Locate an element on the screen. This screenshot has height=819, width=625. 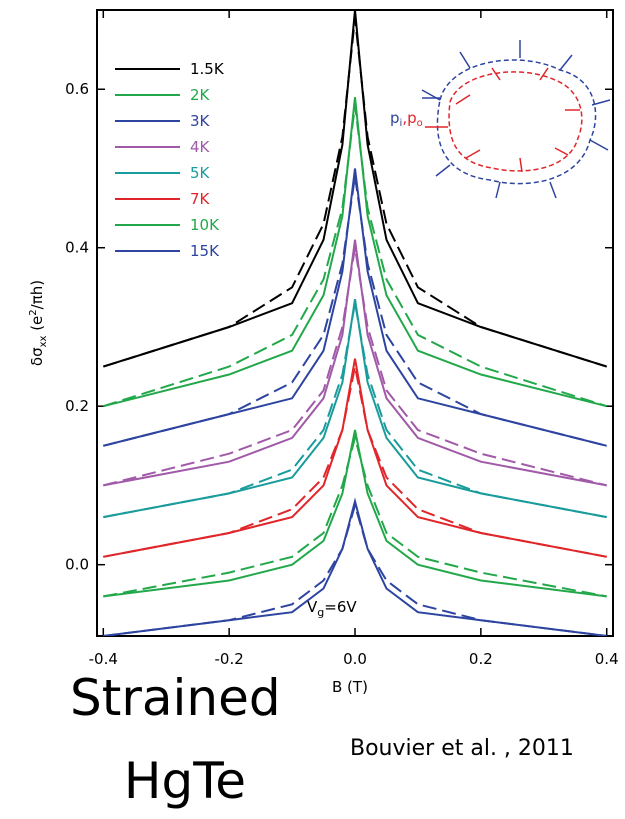
y-tick-label: 0.0 is located at coordinates (77, 565).